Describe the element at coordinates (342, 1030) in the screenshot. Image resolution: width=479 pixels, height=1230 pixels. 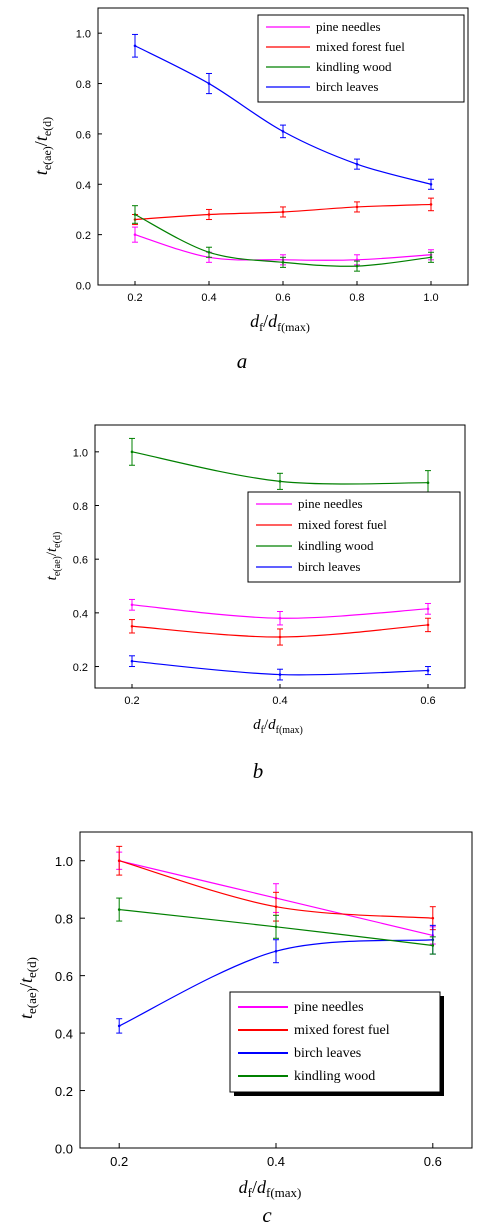
I see `legend-label: mixed forest fuel` at that location.